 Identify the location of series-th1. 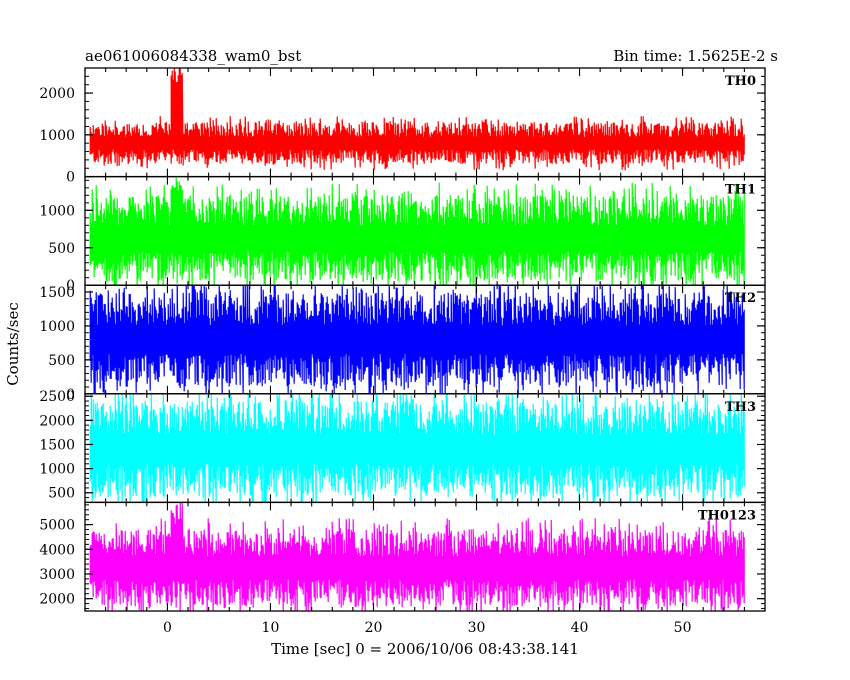
(417, 231).